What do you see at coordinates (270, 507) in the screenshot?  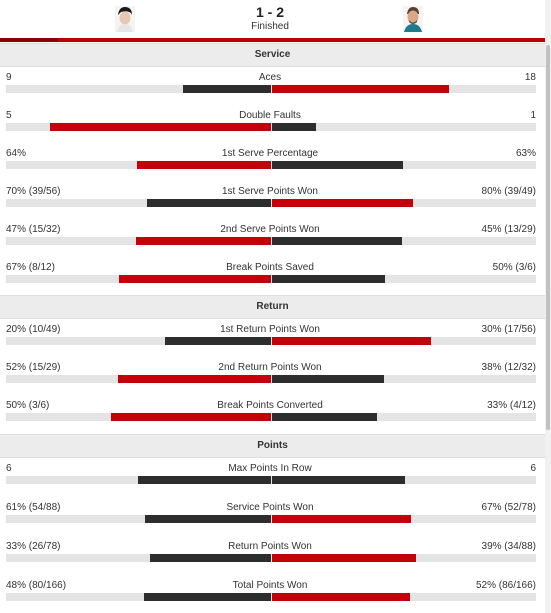 I see `stat-label: Service Points Won` at bounding box center [270, 507].